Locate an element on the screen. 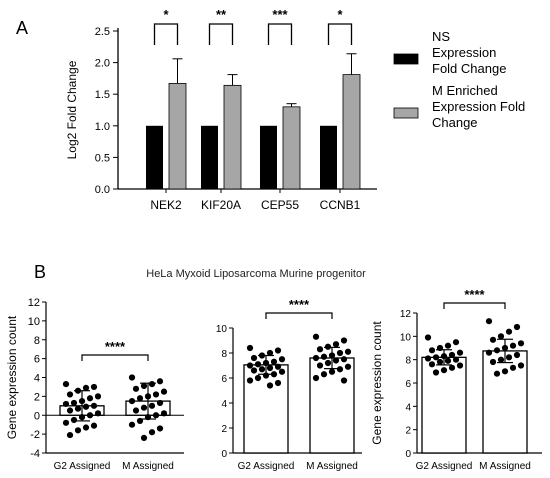  chart-b3-y-tick-label: 2 is located at coordinates (408, 431).